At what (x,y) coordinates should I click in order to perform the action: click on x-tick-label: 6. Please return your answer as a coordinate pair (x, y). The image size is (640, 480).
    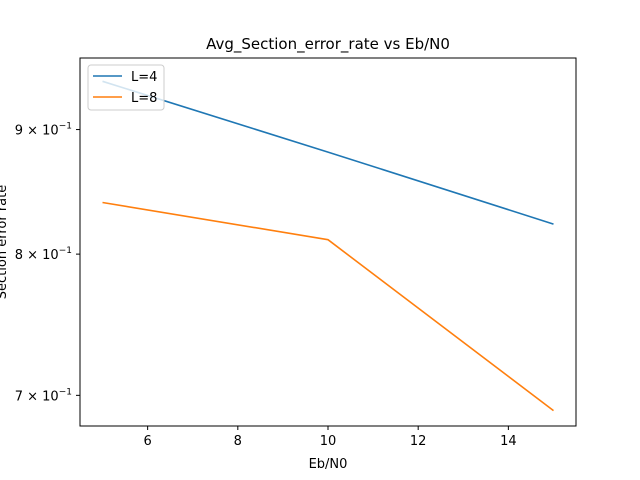
    Looking at the image, I should click on (147, 441).